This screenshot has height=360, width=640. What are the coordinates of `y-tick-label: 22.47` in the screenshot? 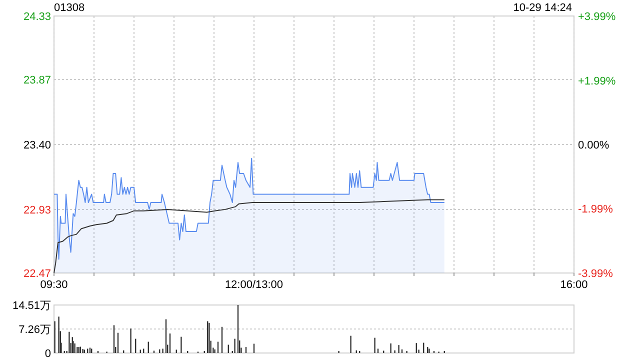 It's located at (37, 274).